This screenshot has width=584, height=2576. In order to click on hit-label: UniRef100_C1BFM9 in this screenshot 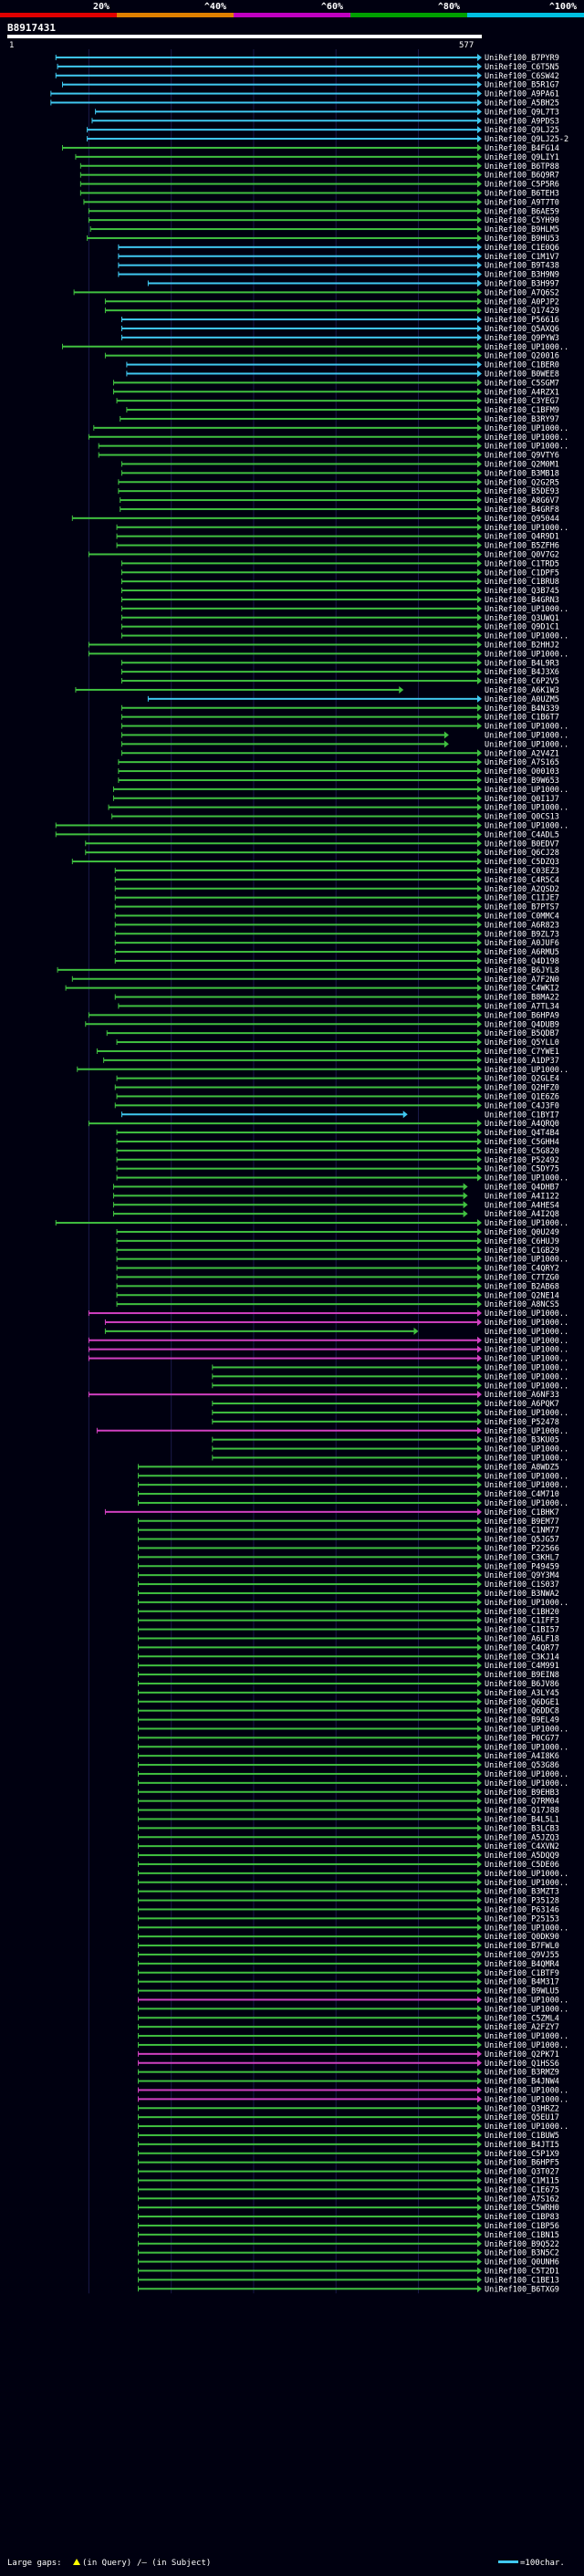, I will do `click(522, 410)`.